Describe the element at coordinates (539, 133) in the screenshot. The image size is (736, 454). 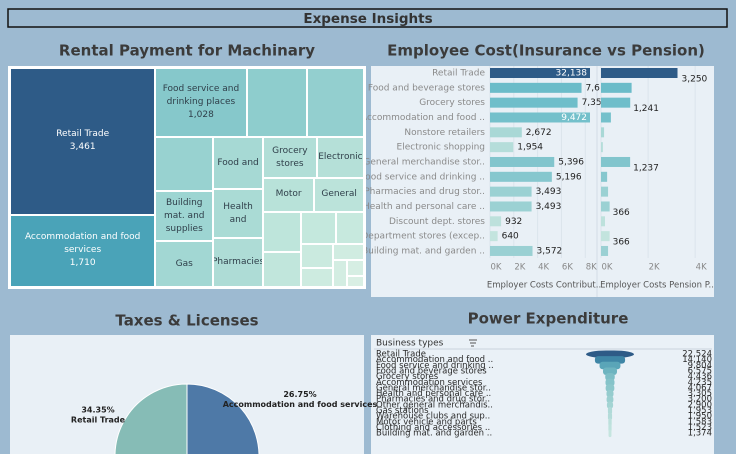
I see `value-label: 2,672` at that location.